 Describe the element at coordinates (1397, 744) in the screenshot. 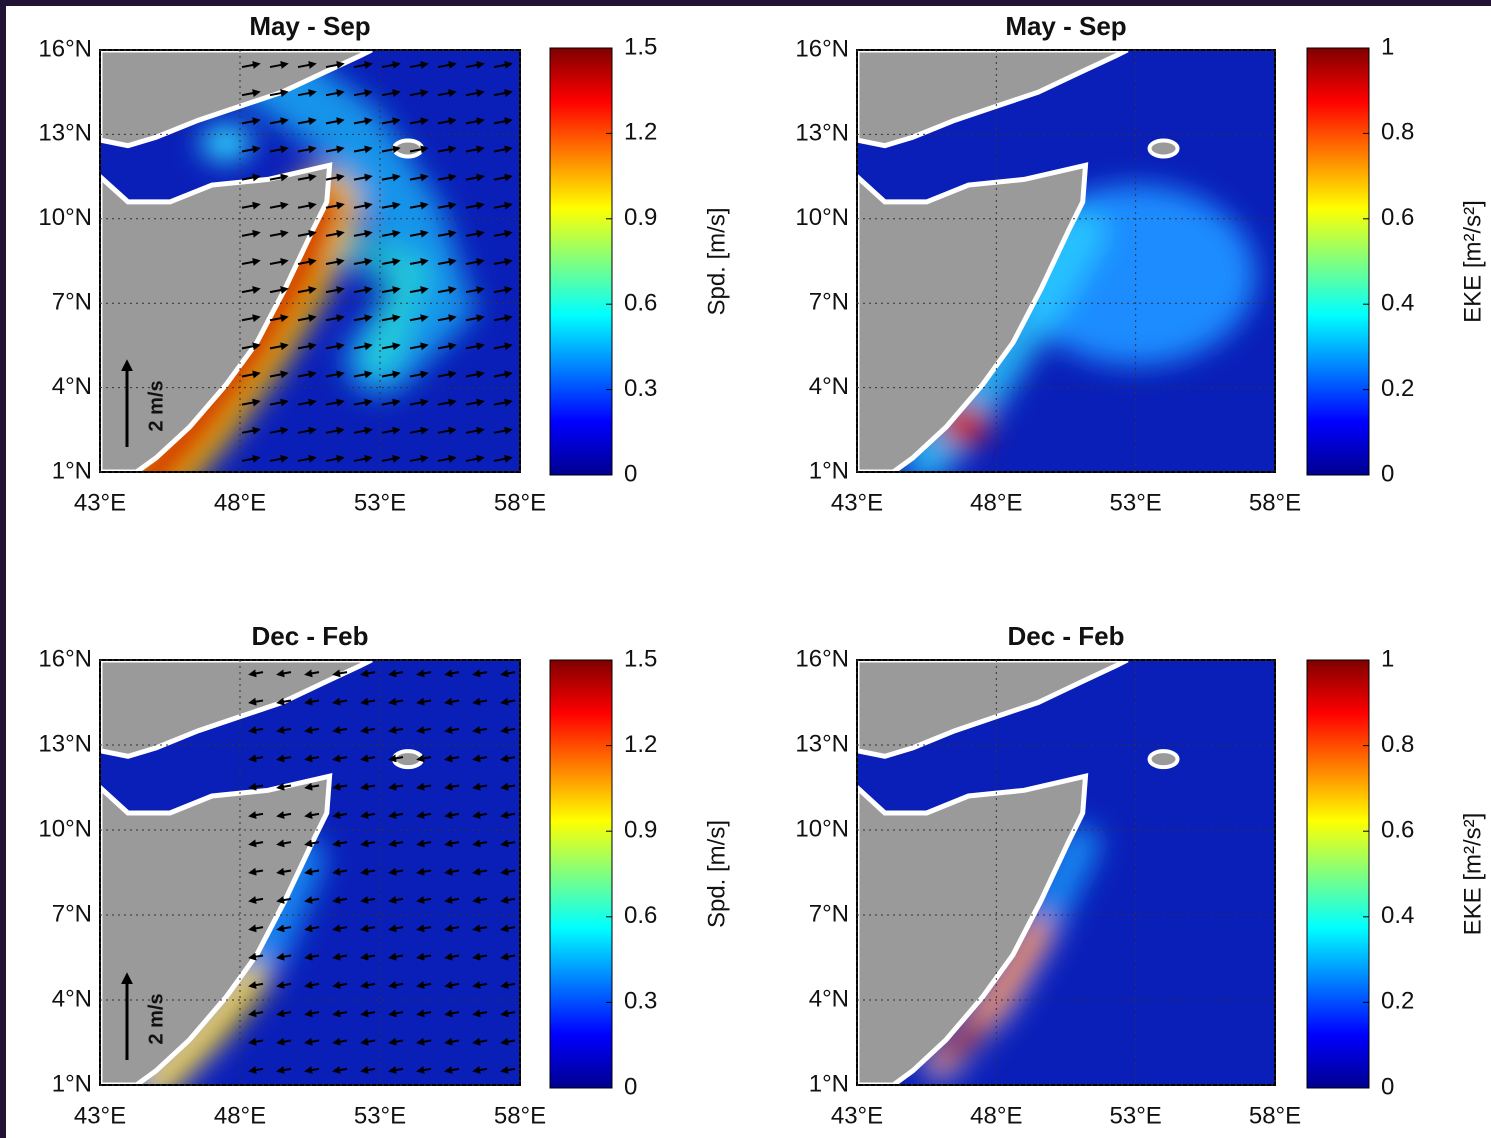

I see `colorbar-tick-label: 0.8` at that location.